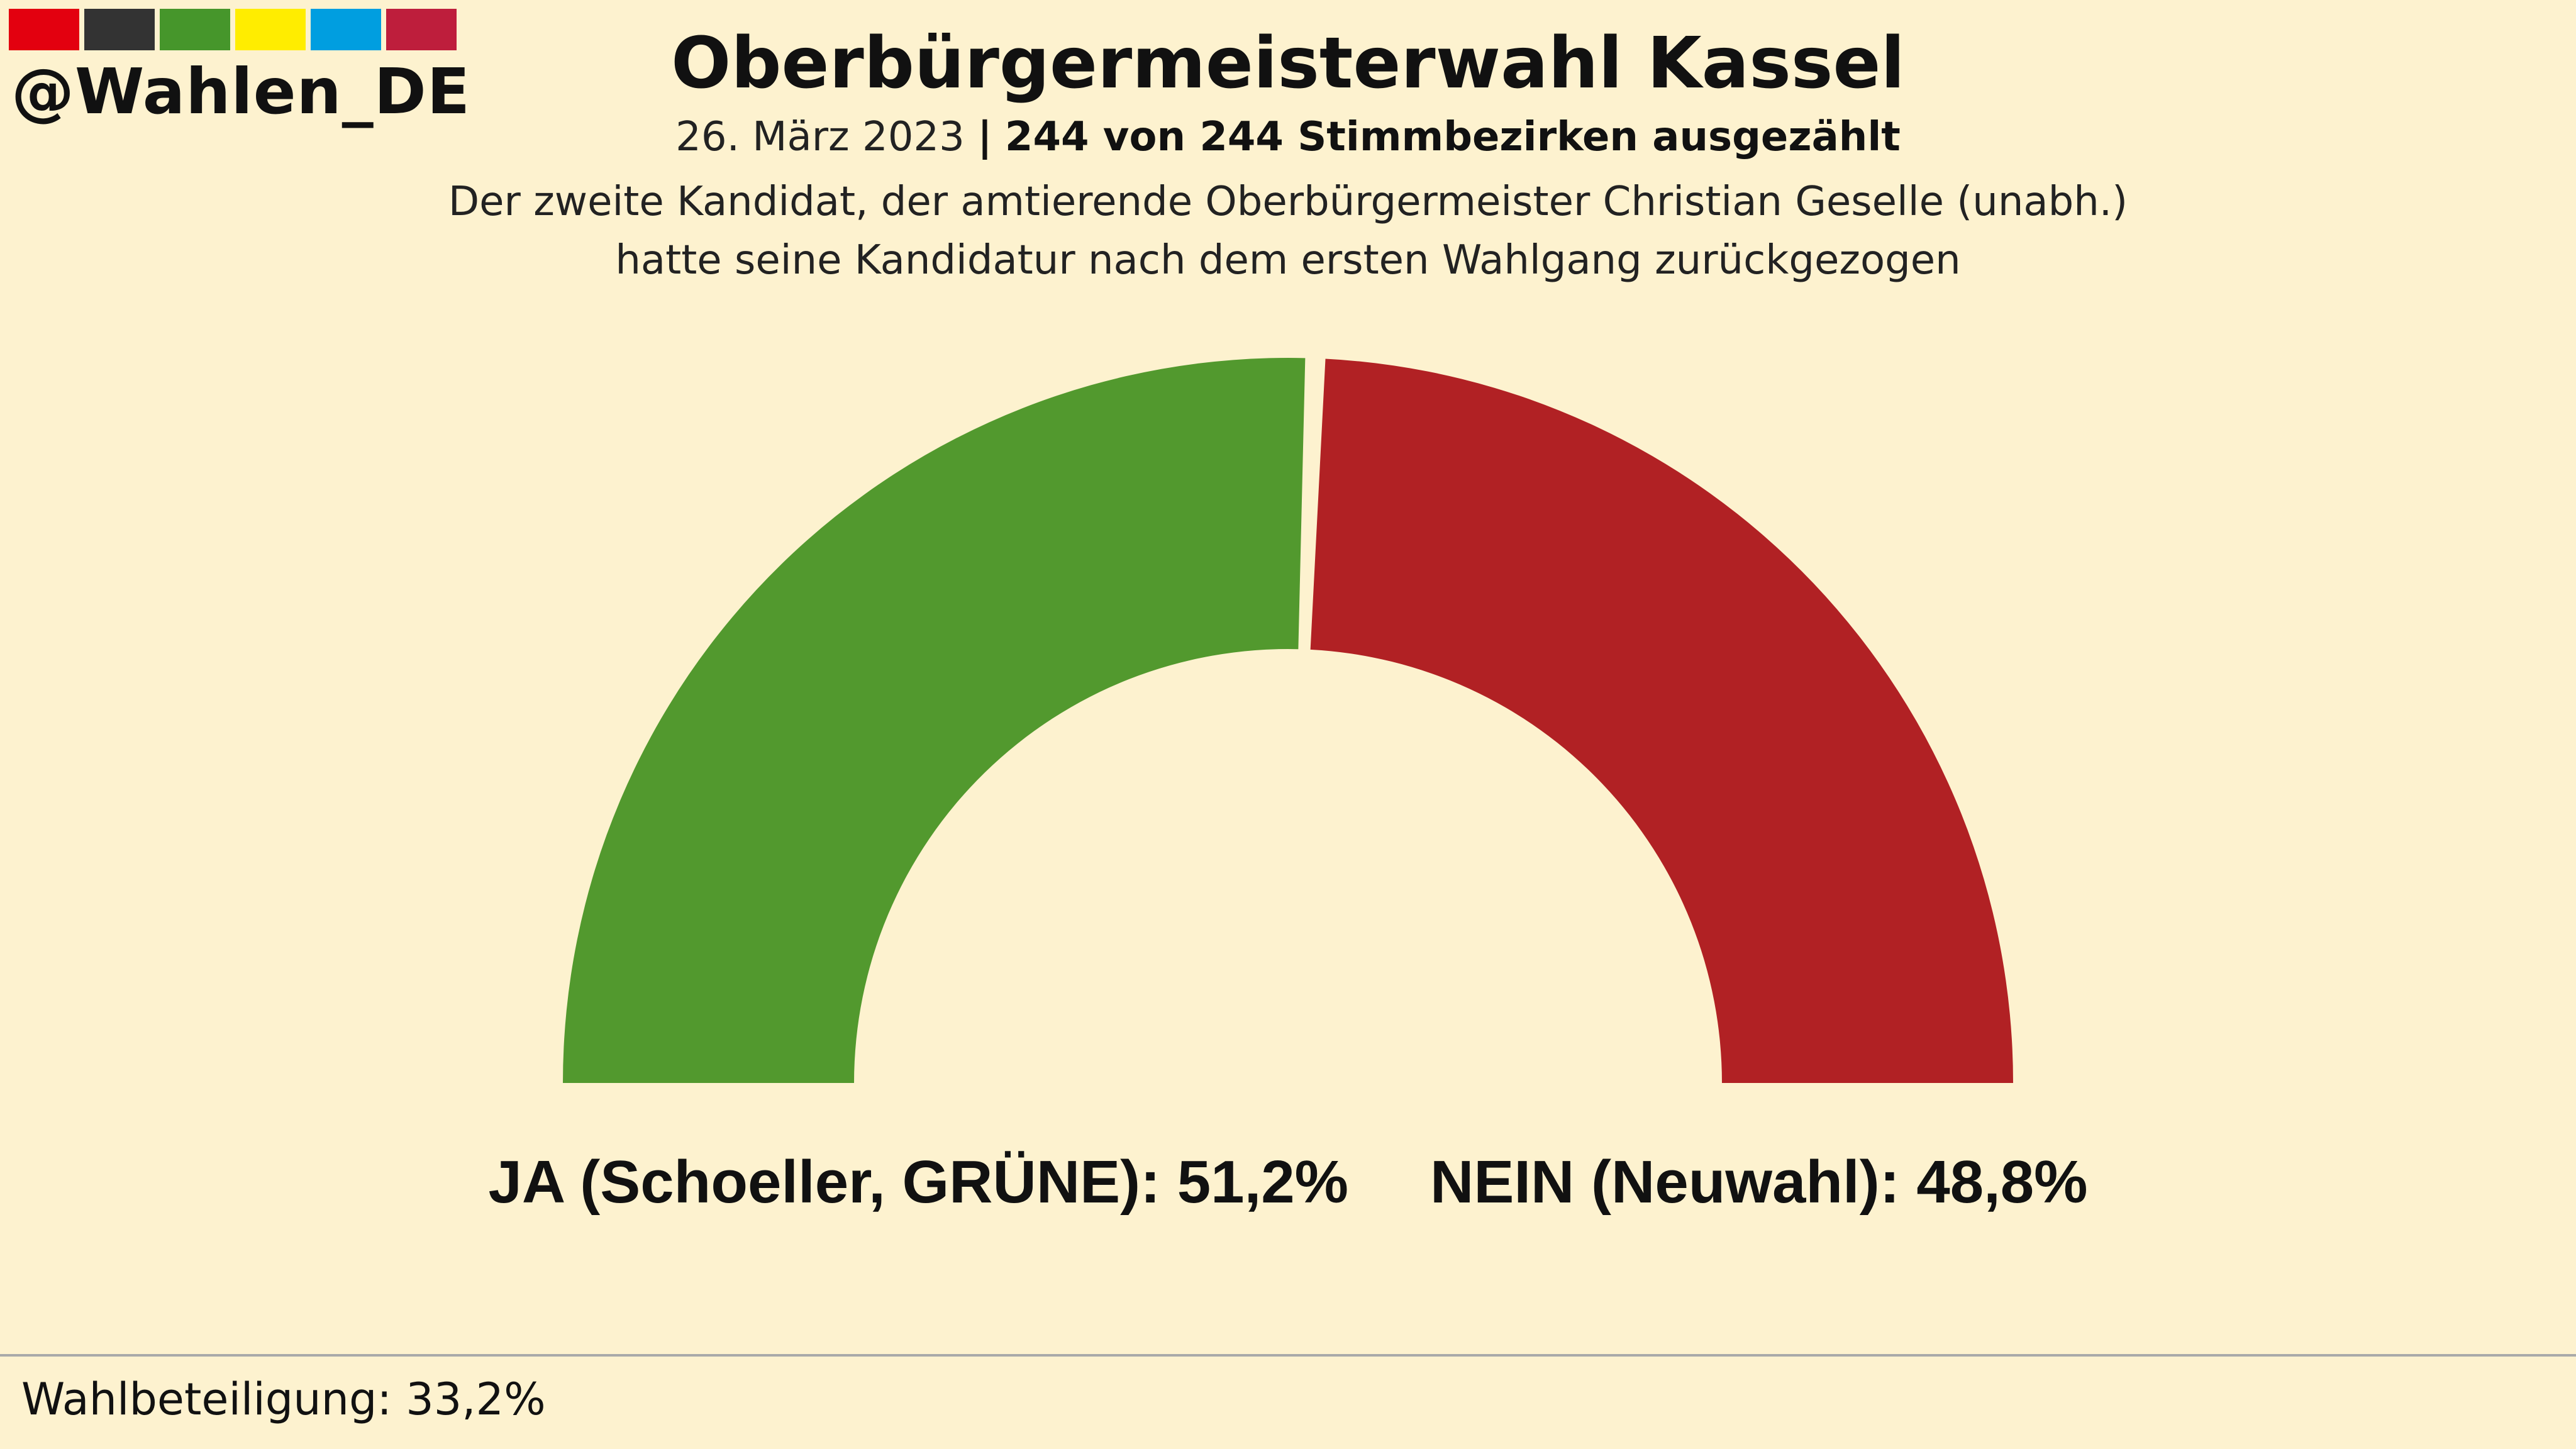 This screenshot has width=2576, height=1449. What do you see at coordinates (195, 29) in the screenshot?
I see `brand-swatch-green` at bounding box center [195, 29].